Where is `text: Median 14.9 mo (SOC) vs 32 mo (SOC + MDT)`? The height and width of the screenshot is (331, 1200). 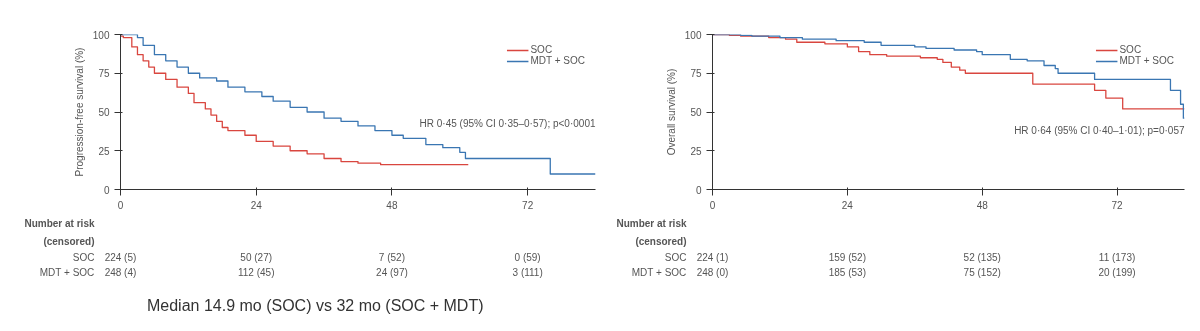 text: Median 14.9 mo (SOC) vs 32 mo (SOC + MDT) is located at coordinates (315, 305).